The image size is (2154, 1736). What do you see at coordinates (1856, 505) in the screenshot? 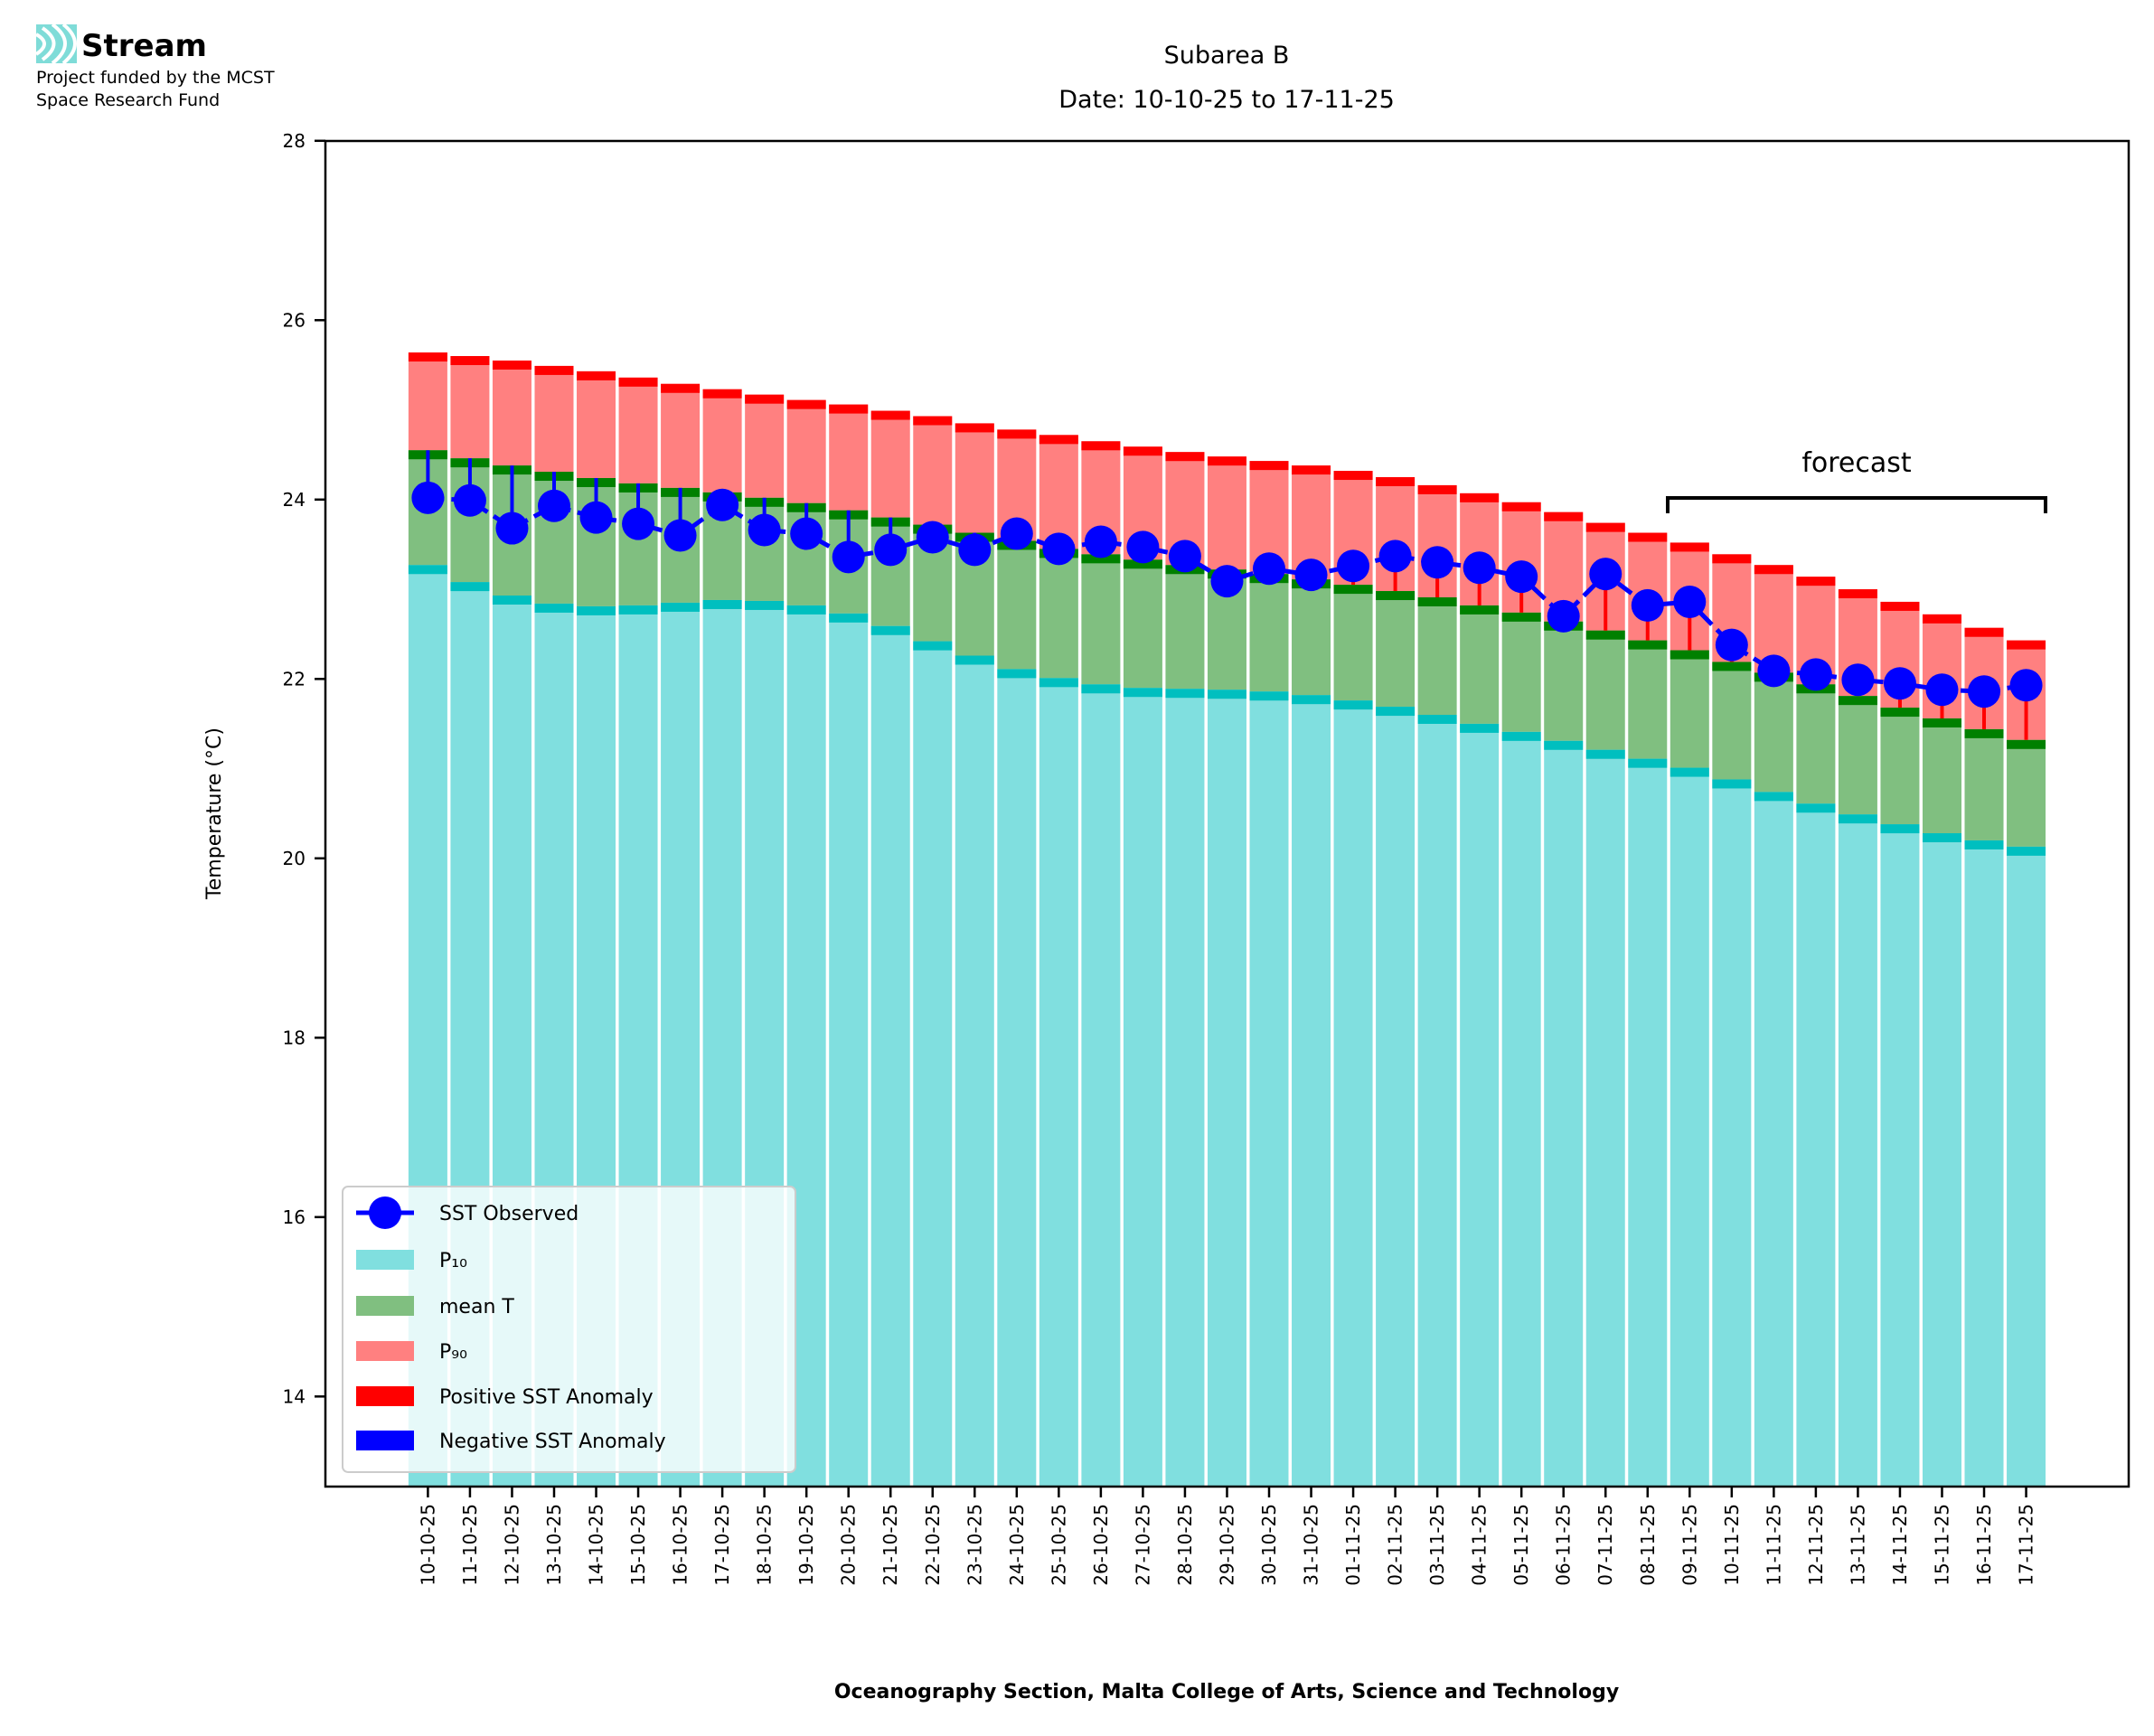
I see `forecast-bracket` at bounding box center [1856, 505].